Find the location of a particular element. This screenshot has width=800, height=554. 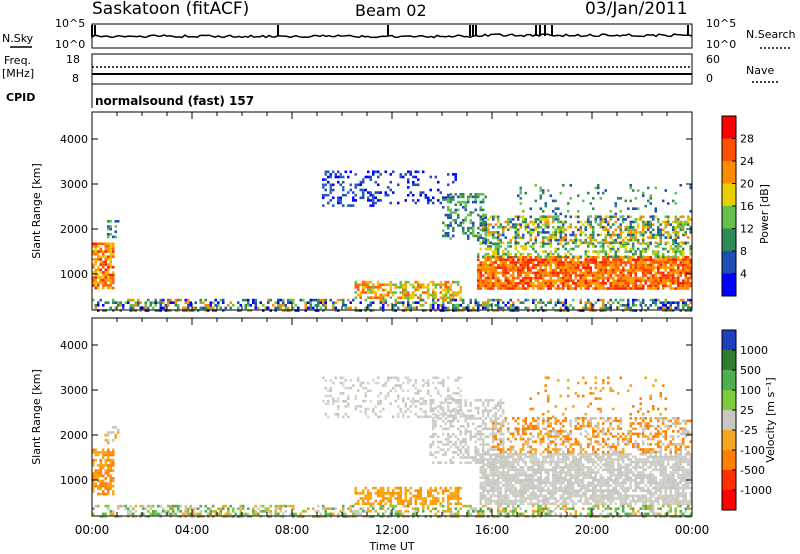

colorbar-segment is located at coordinates (729, 239).